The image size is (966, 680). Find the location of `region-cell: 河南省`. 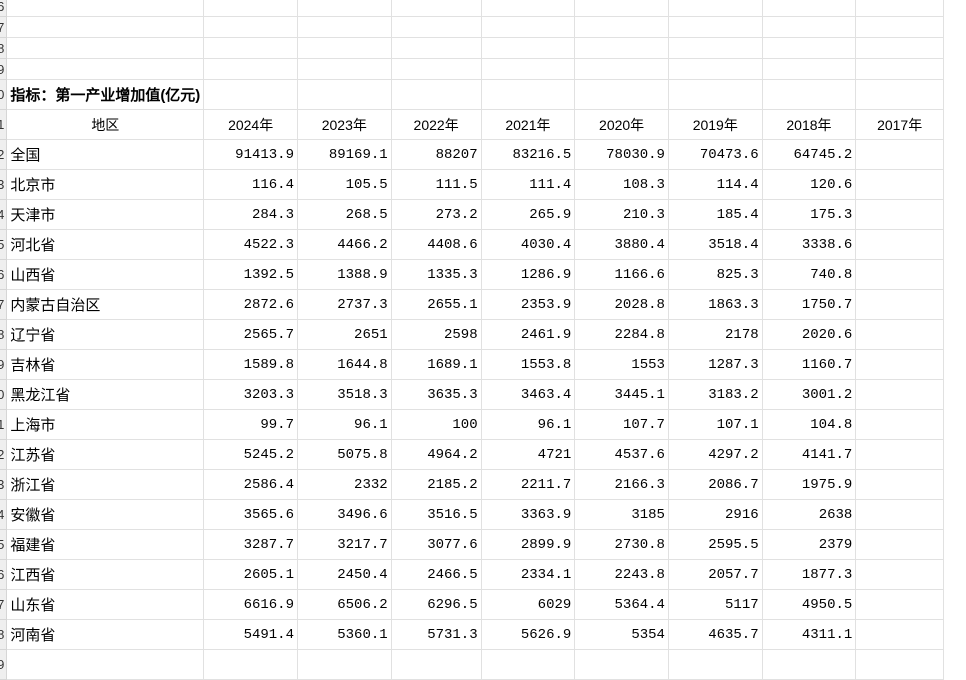

region-cell: 河南省 is located at coordinates (105, 634).